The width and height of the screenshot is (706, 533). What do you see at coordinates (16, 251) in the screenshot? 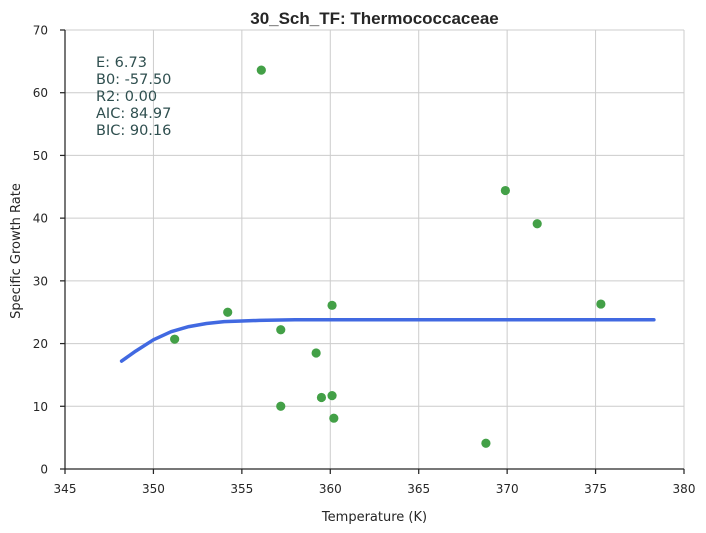
I see `y-axis-label: Specific Growth Rate` at bounding box center [16, 251].